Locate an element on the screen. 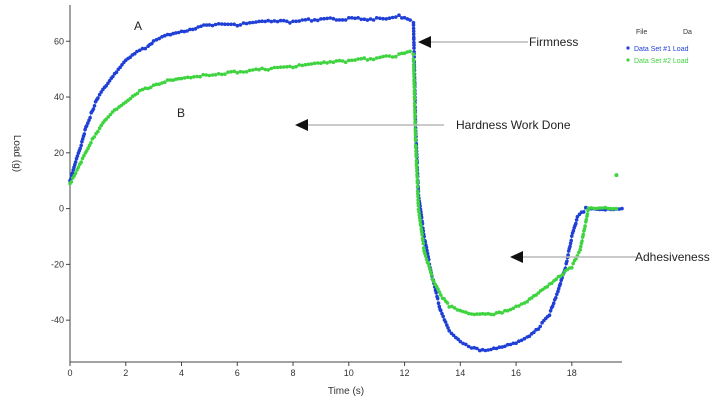  x-tick-label: 8 is located at coordinates (293, 373).